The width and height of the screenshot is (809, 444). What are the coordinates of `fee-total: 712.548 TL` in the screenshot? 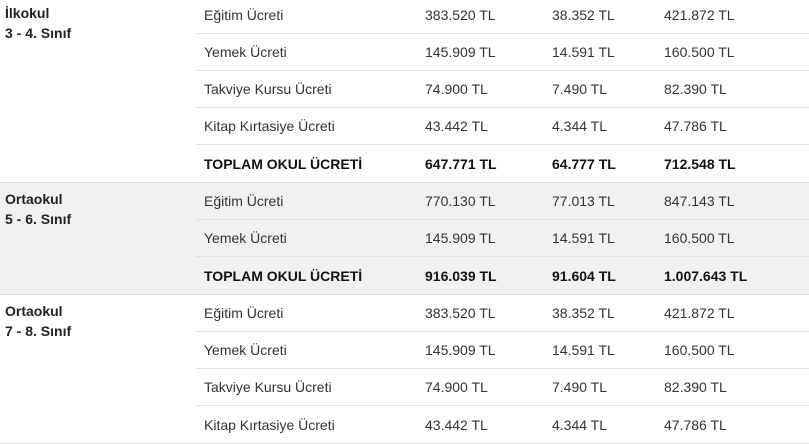 It's located at (700, 163).